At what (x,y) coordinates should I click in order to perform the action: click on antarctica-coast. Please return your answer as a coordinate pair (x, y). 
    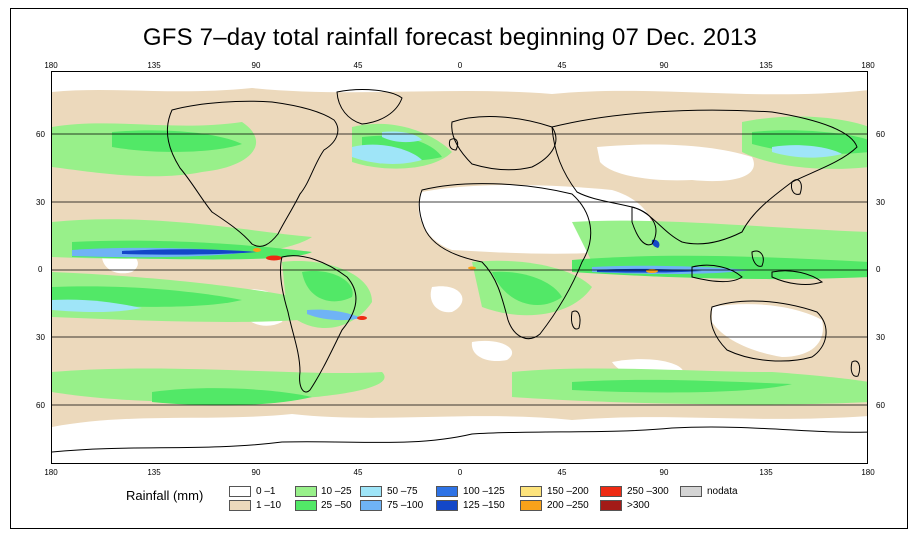
    Looking at the image, I should click on (459, 439).